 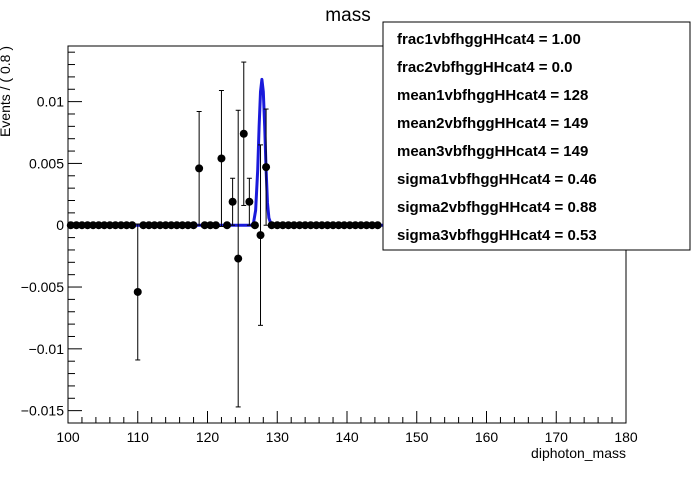 I want to click on x-tick-label: 120, so click(x=208, y=437).